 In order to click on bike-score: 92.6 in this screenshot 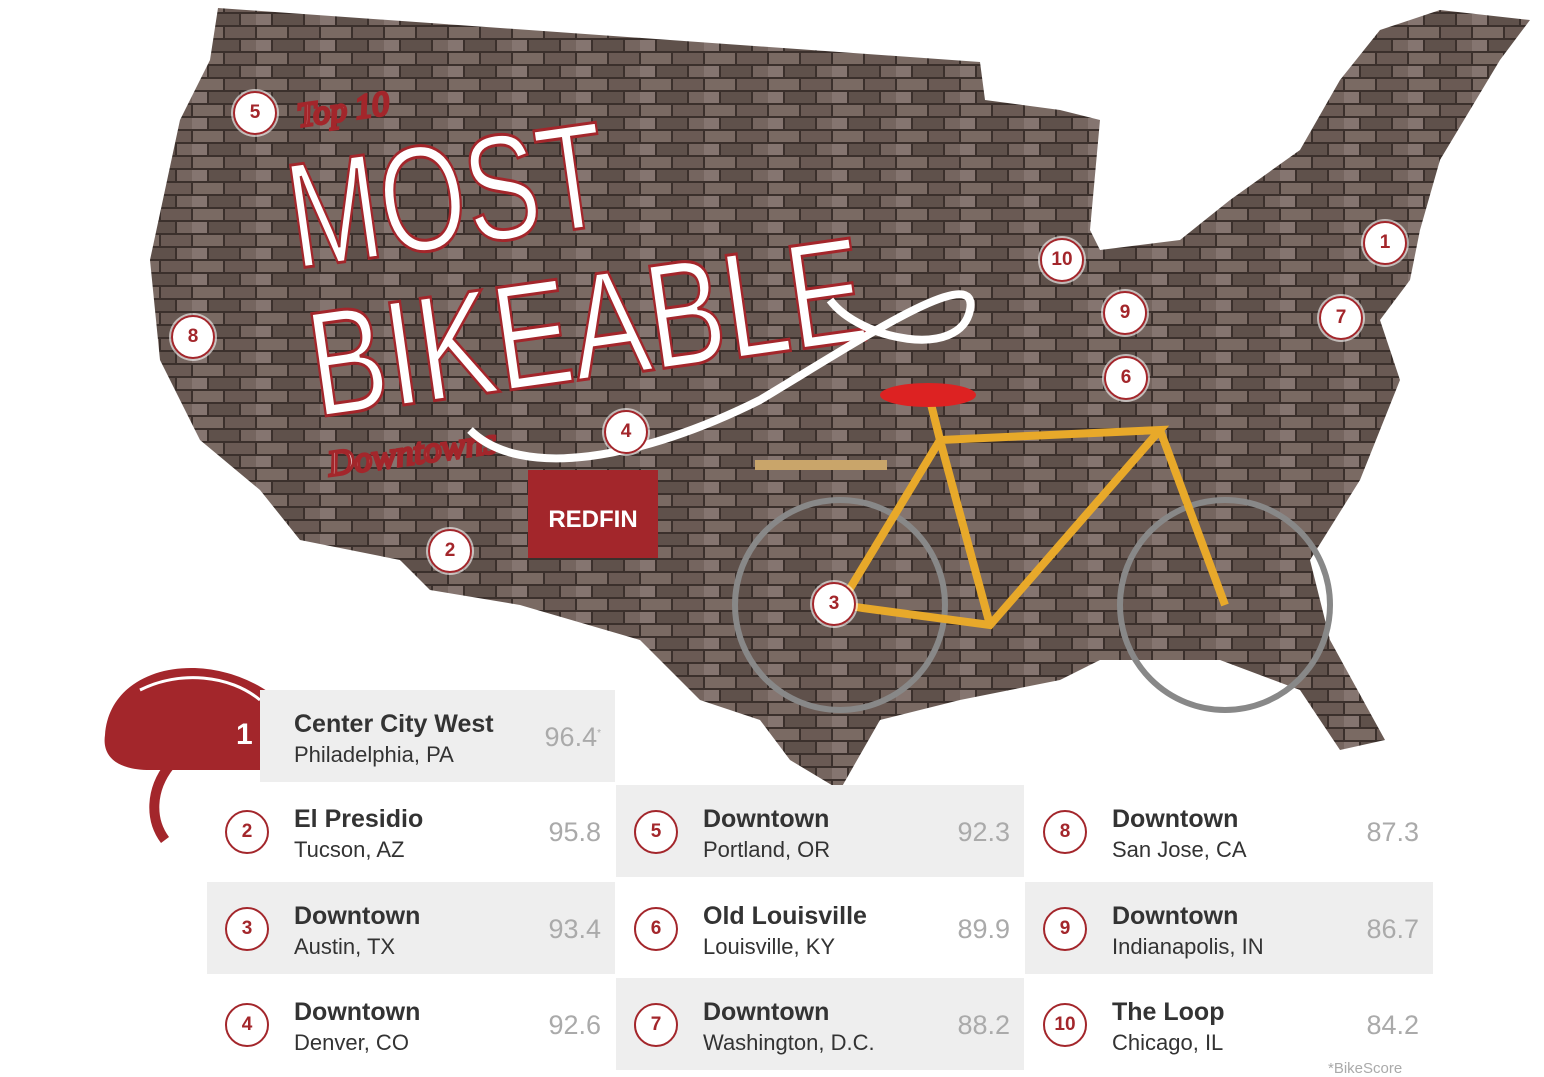, I will do `click(574, 1025)`.